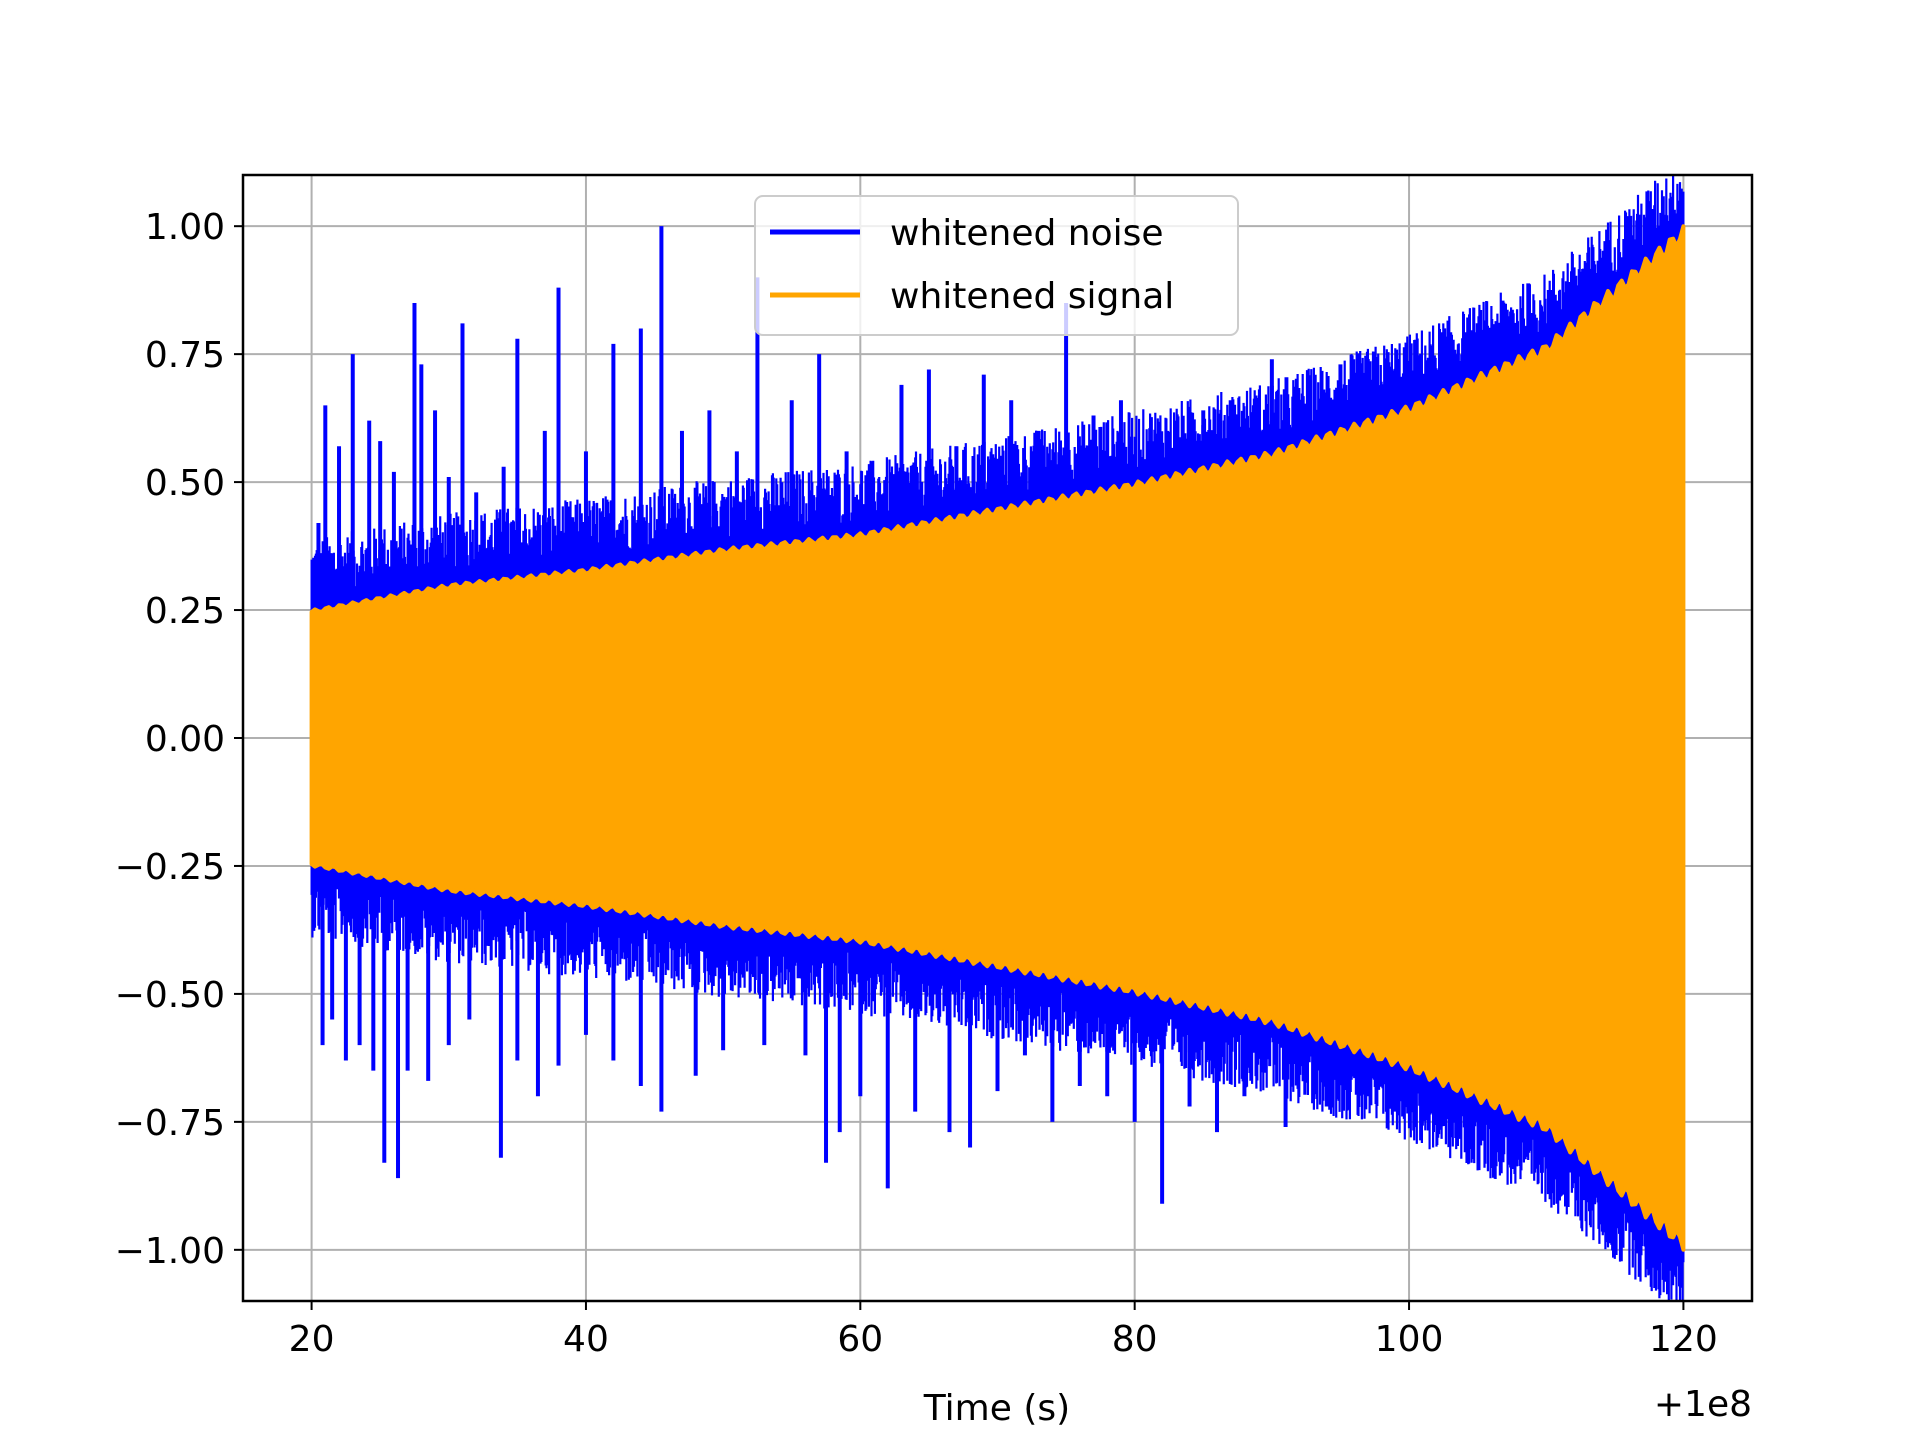 Image resolution: width=1920 pixels, height=1440 pixels. I want to click on x-axis-label: Time (s), so click(996, 1408).